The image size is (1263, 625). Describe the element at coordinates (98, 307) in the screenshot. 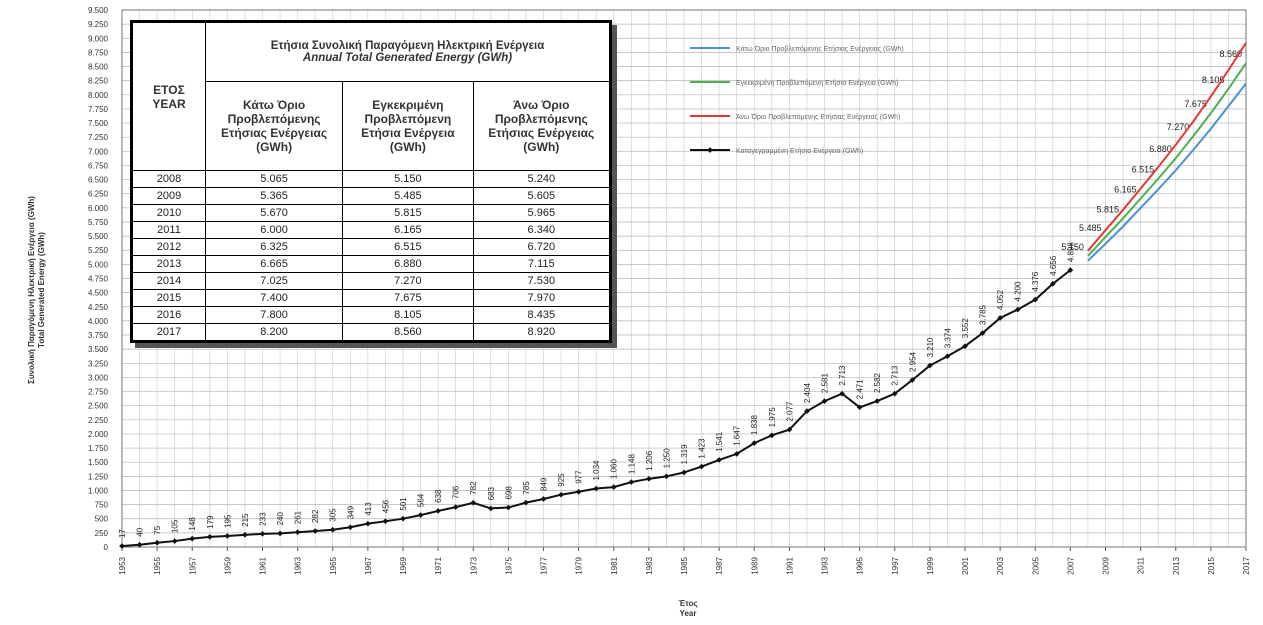

I see `y-tick-label: 4.250` at that location.